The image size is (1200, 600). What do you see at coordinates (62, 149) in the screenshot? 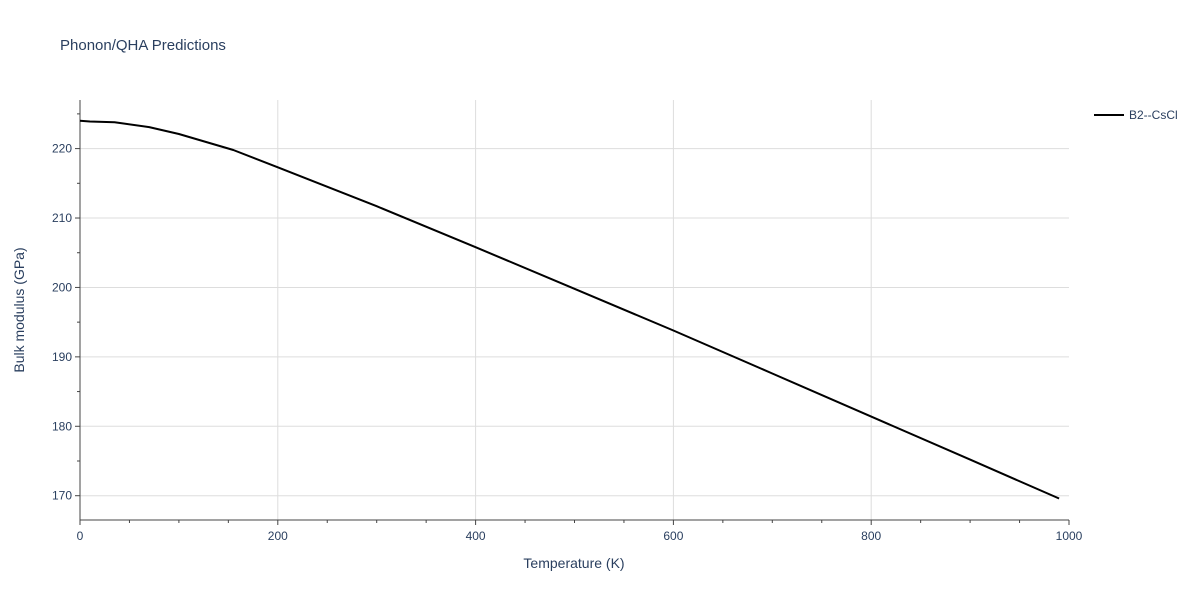
I see `y-tick-label: 220` at bounding box center [62, 149].